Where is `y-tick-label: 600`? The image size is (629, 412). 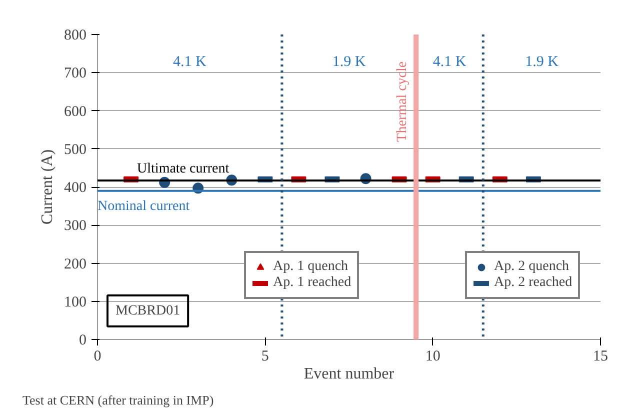
y-tick-label: 600 is located at coordinates (75, 112).